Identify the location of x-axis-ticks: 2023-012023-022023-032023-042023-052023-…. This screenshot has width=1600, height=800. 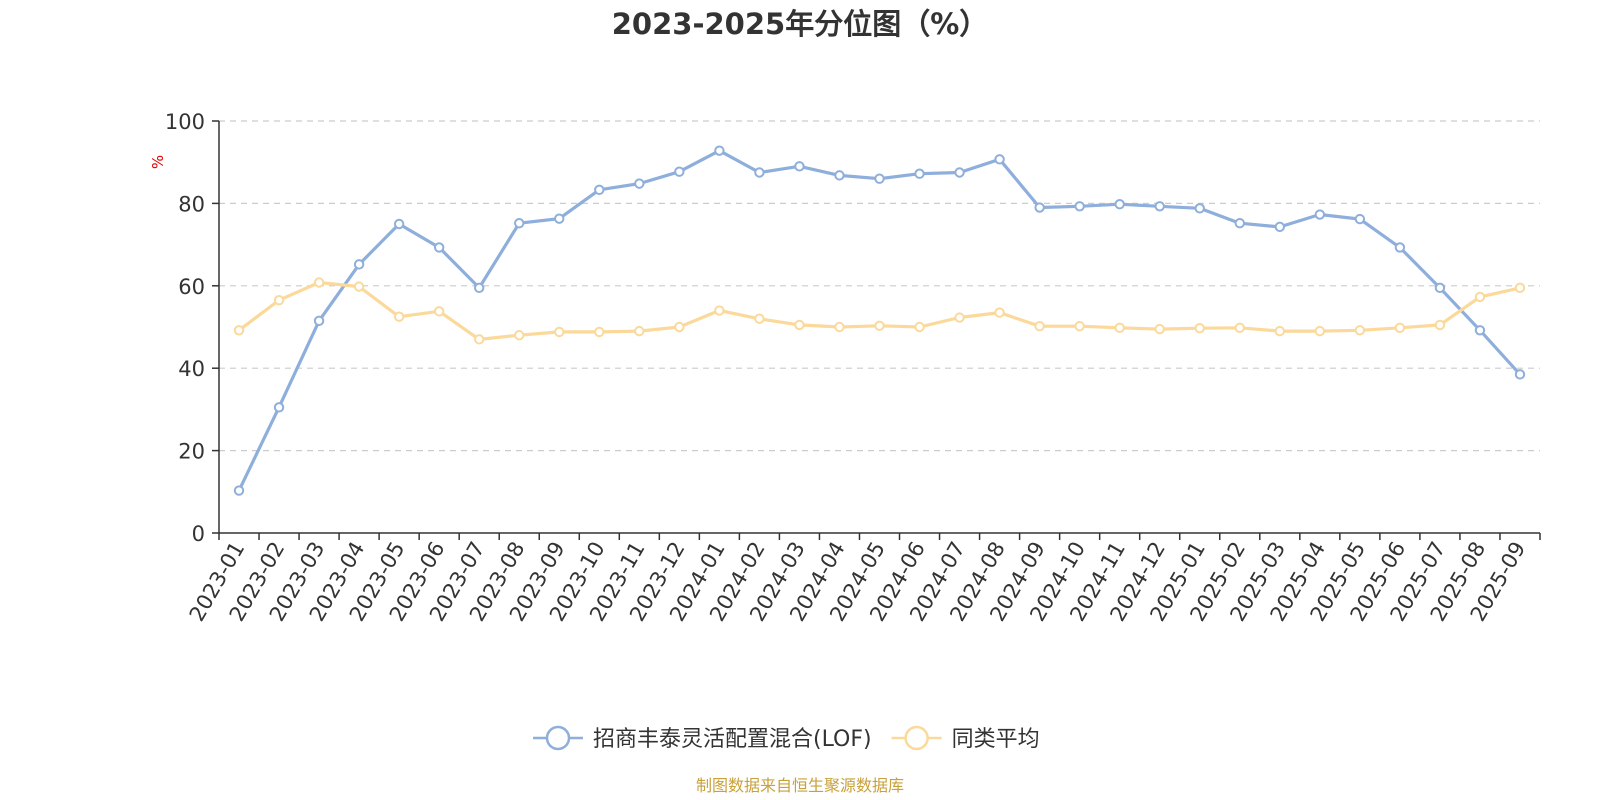
(863, 579).